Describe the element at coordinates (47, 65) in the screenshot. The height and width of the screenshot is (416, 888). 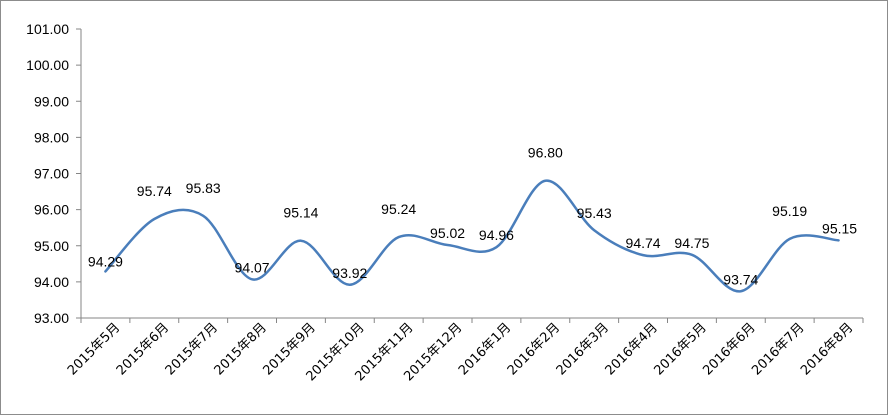
I see `y-tick-label: 100.00` at that location.